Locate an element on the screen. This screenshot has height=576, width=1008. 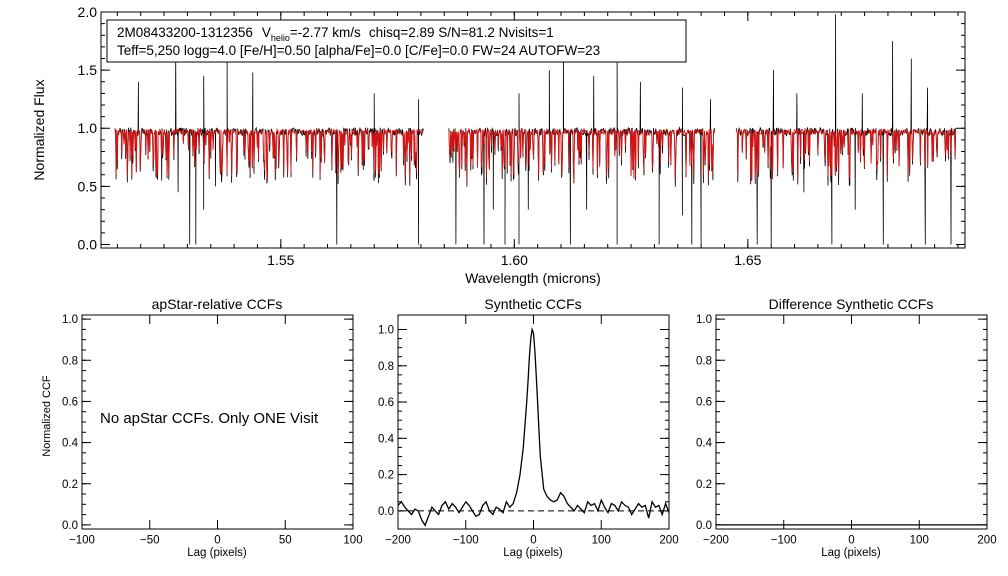
apstar-y-label: Normalized CCF is located at coordinates (47, 416).